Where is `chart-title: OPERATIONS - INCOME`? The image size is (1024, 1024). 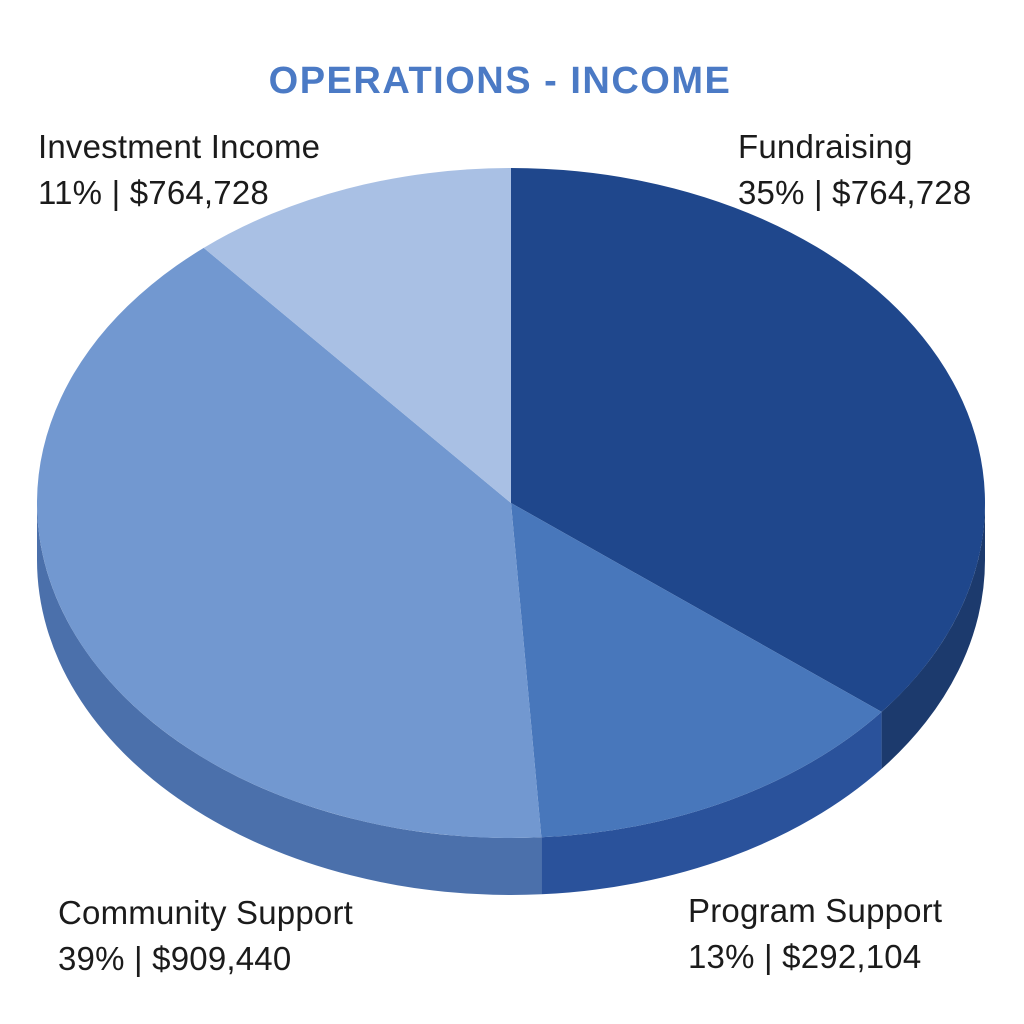
chart-title: OPERATIONS - INCOME is located at coordinates (500, 81).